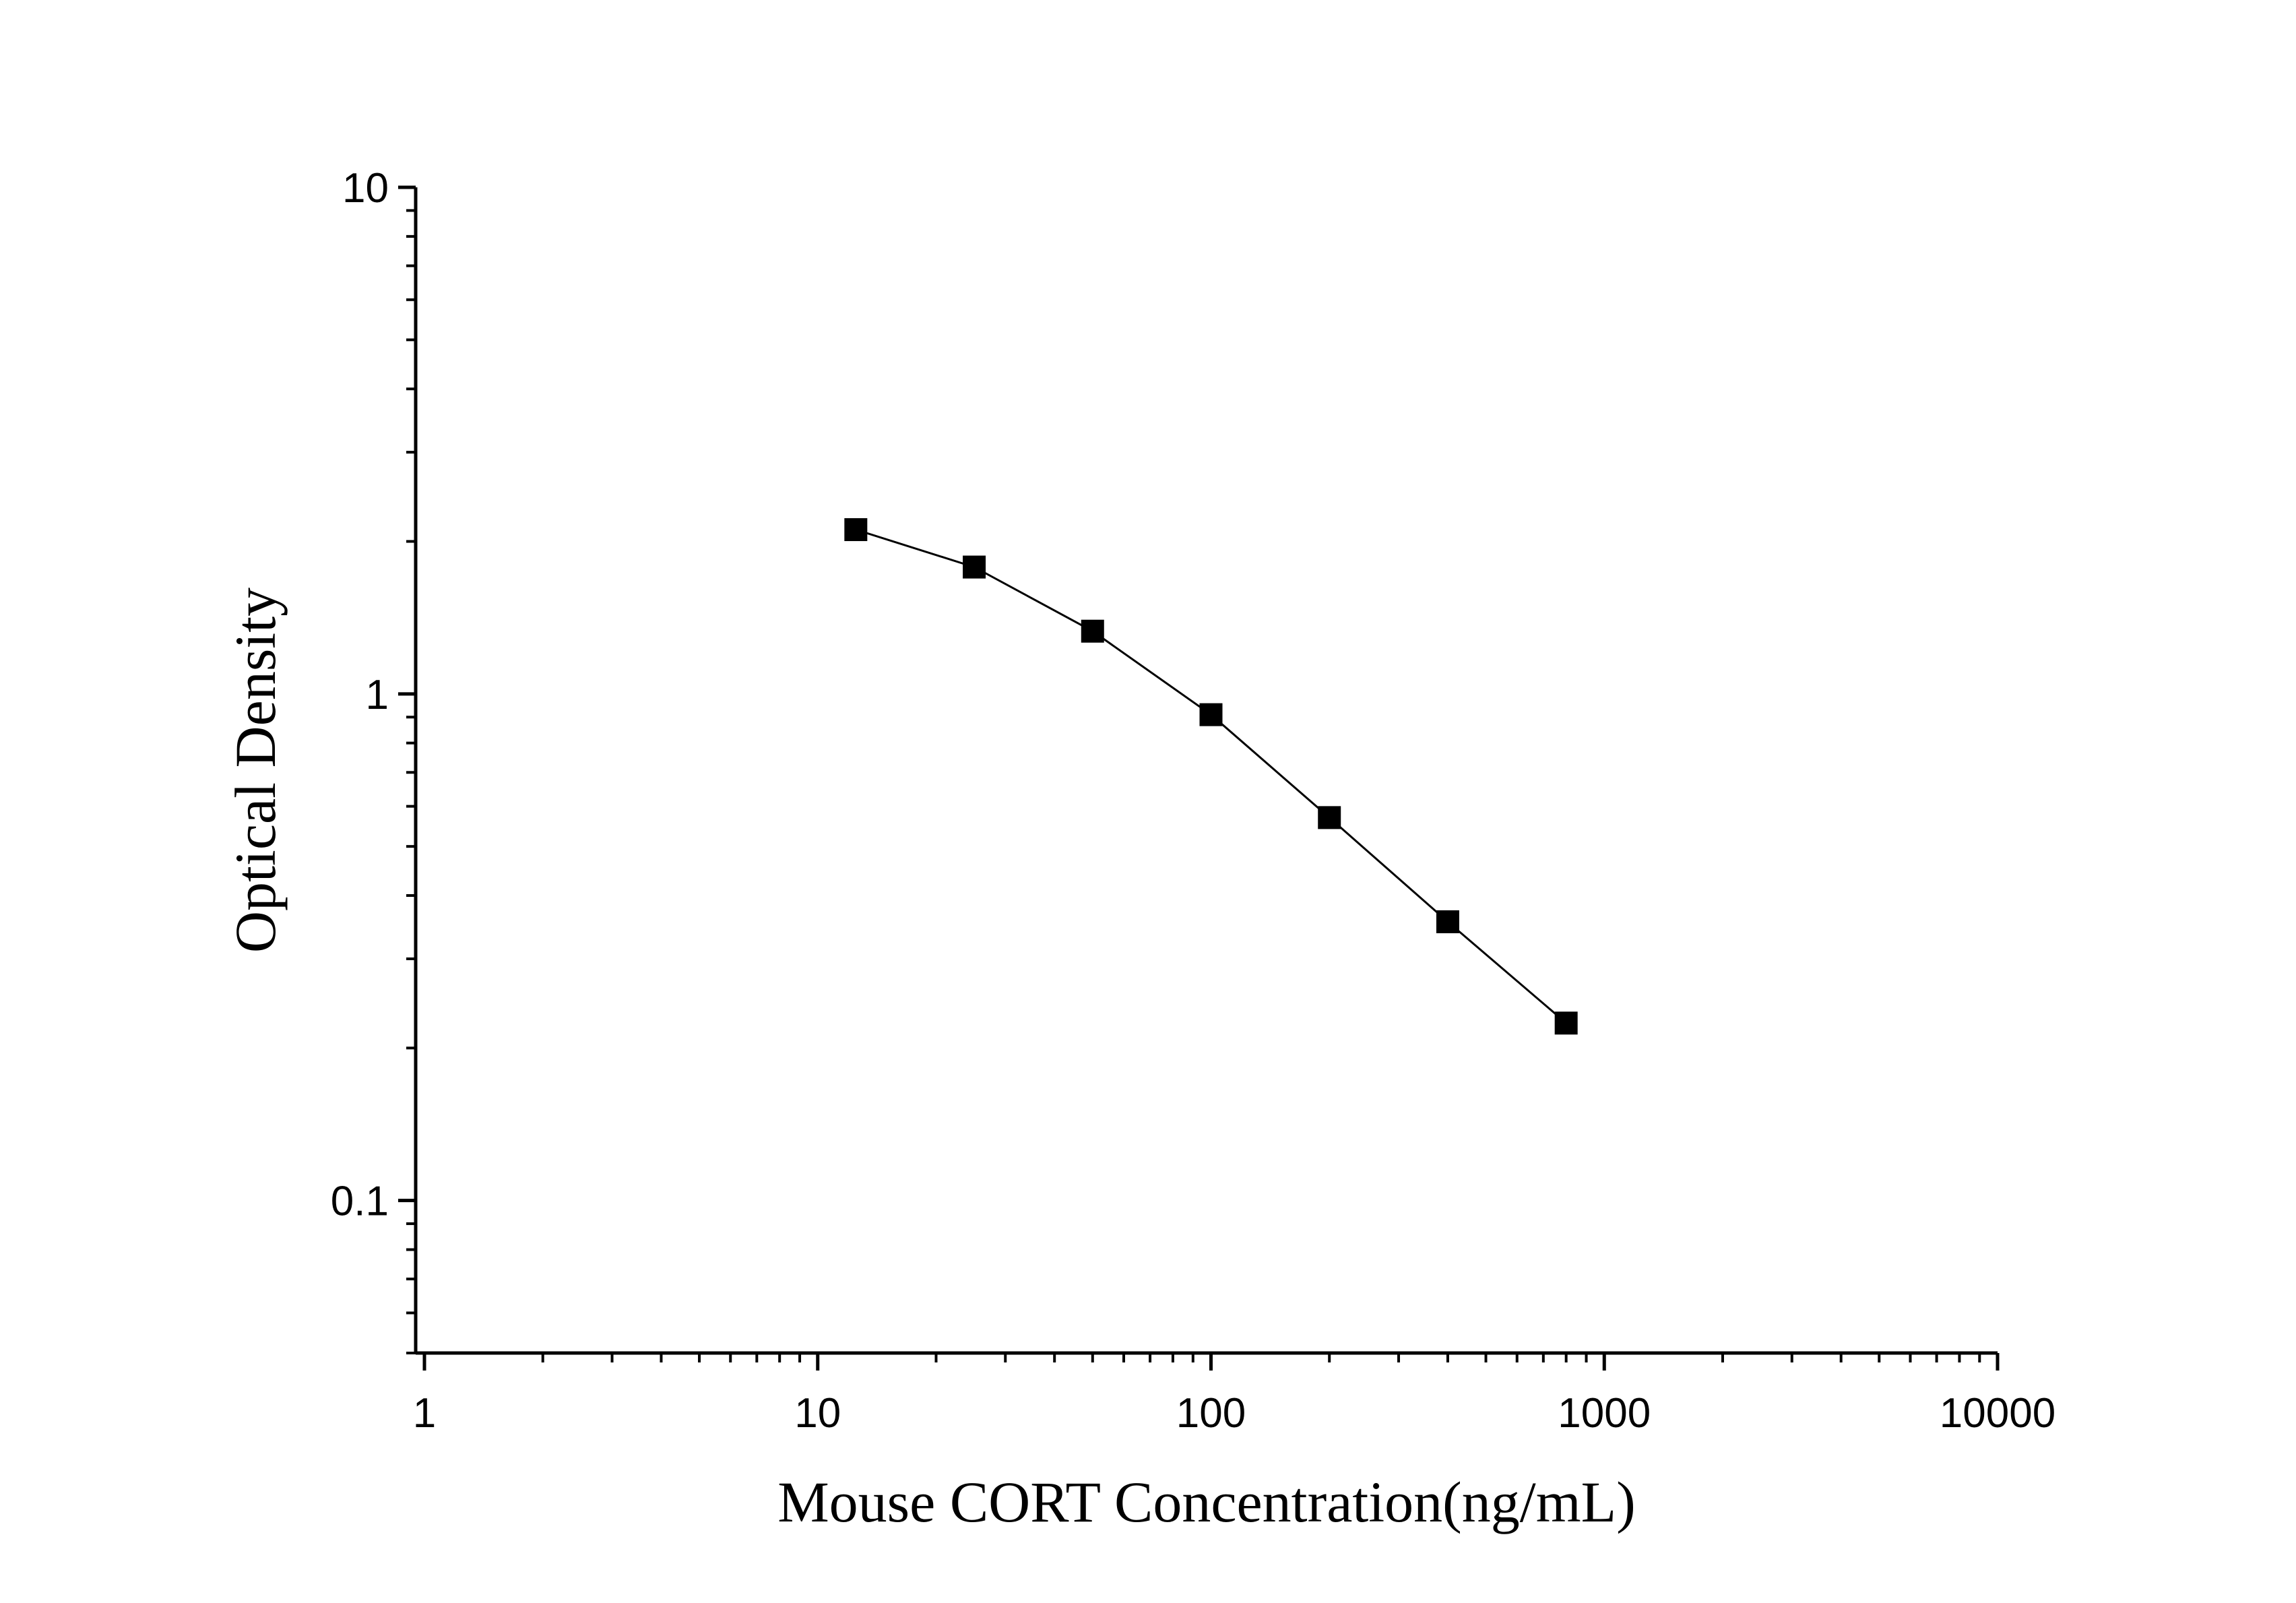  I want to click on y-tick-label: 1, so click(377, 695).